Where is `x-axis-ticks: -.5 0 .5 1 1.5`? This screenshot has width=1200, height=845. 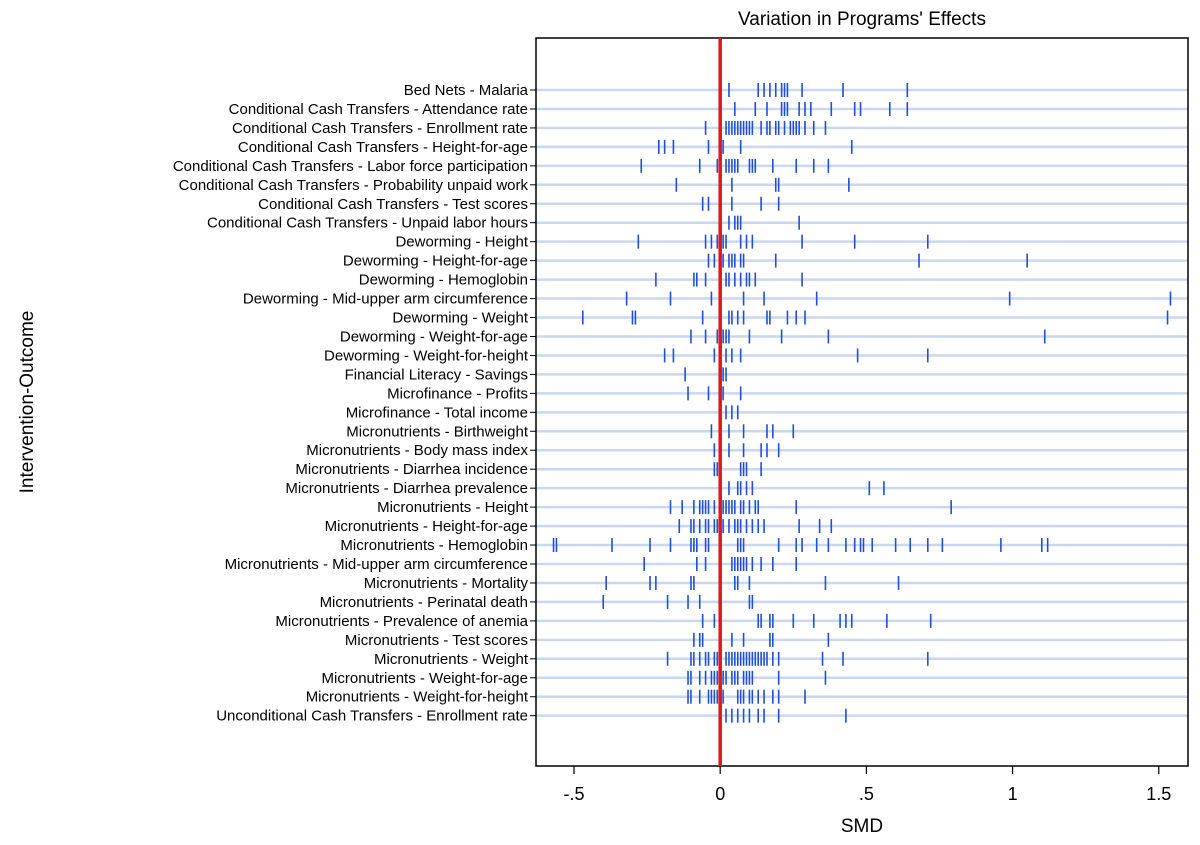
x-axis-ticks: -.5 0 .5 1 1.5 is located at coordinates (867, 785).